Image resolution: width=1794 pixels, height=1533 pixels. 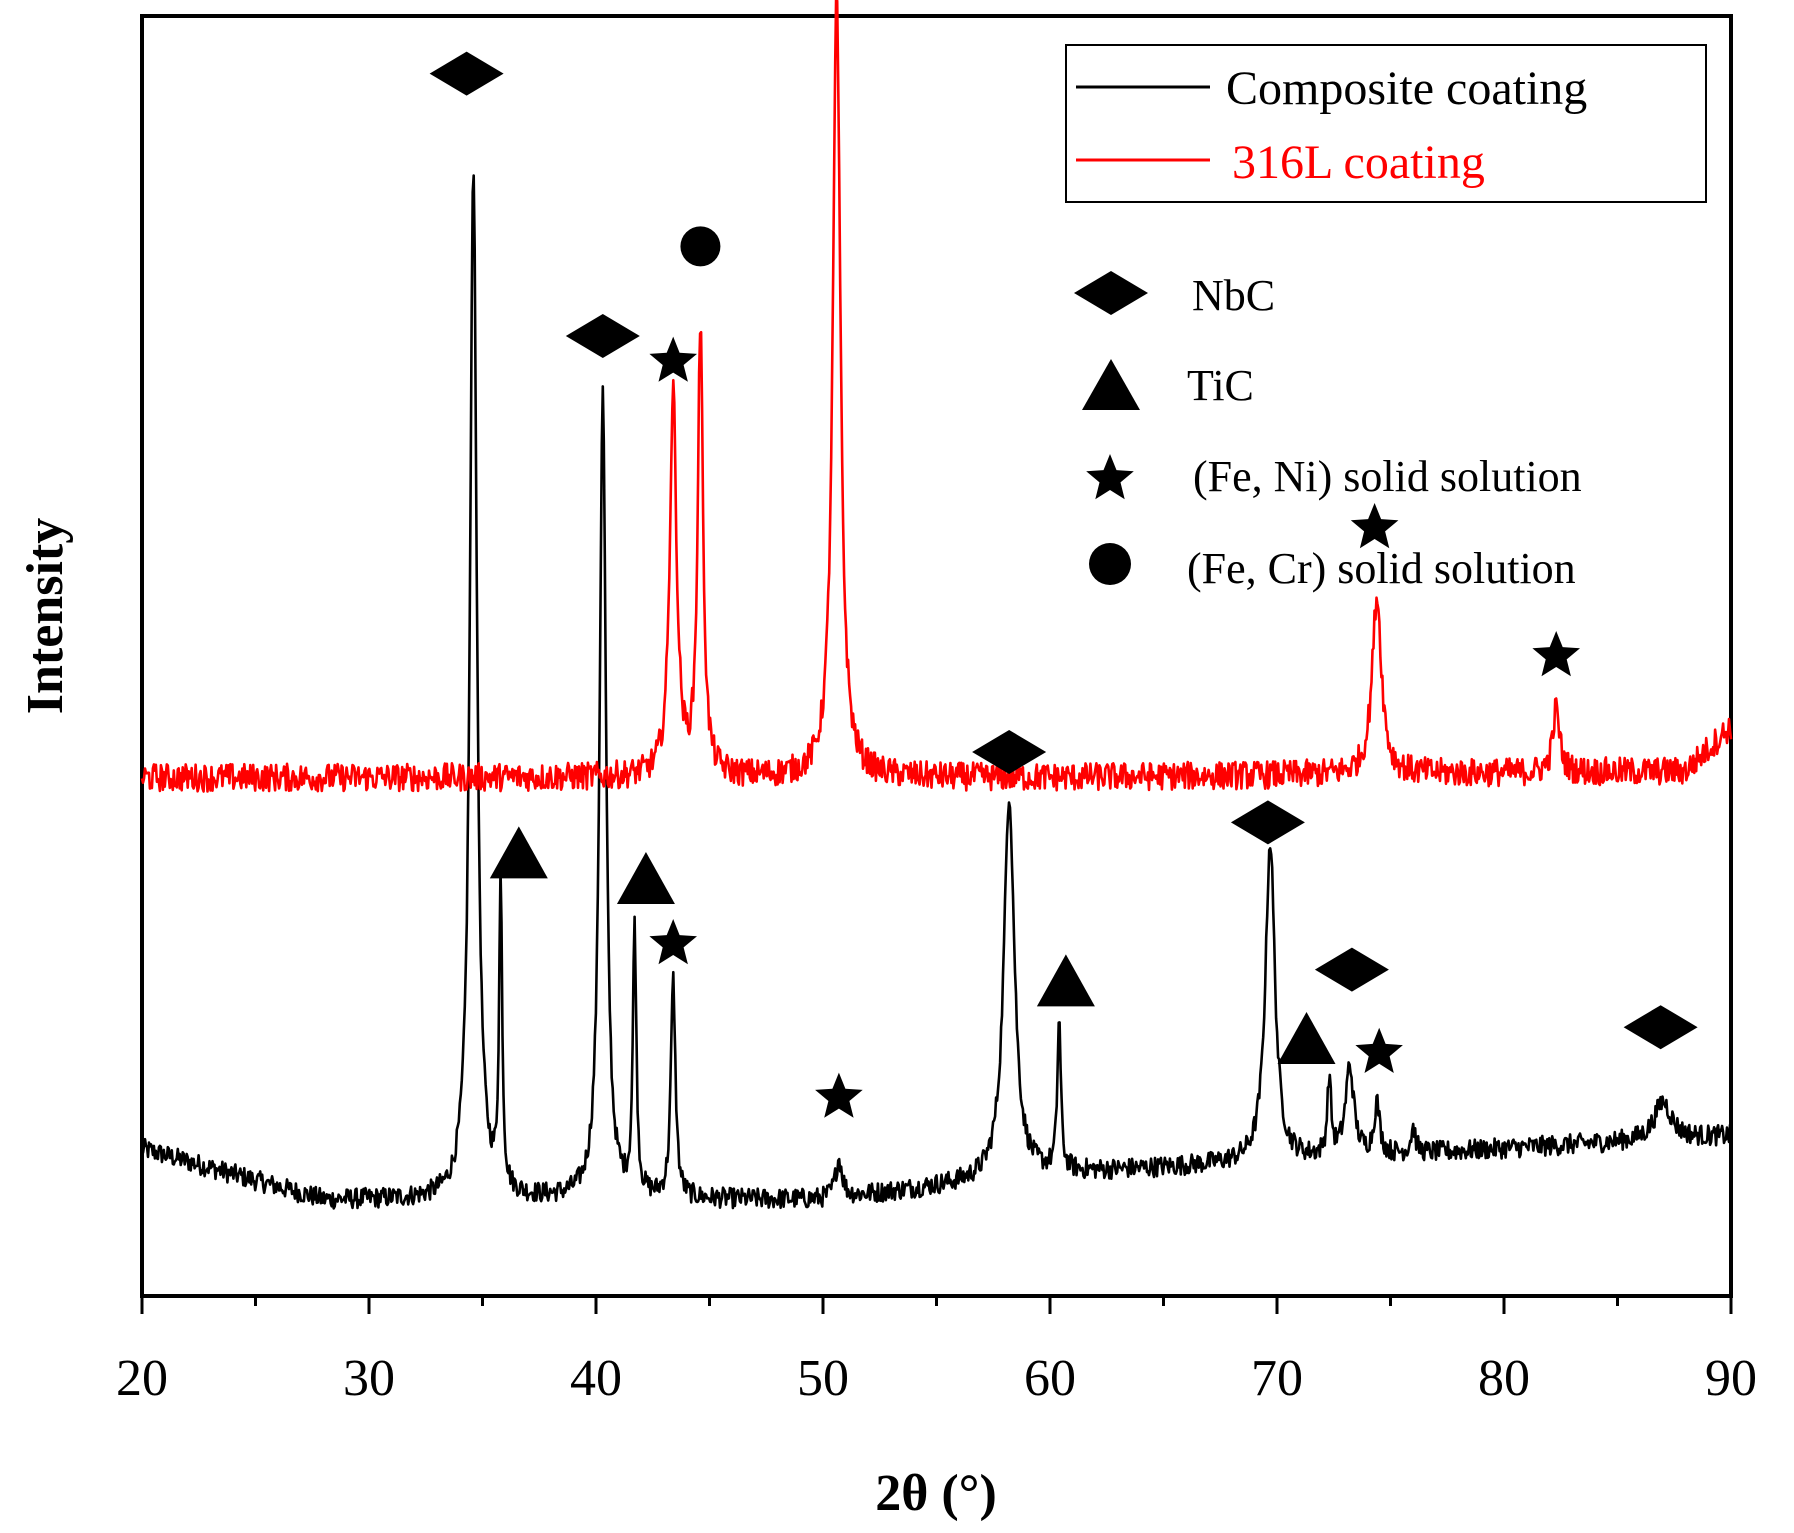 I want to click on circle-marker-icon, so click(x=700, y=246).